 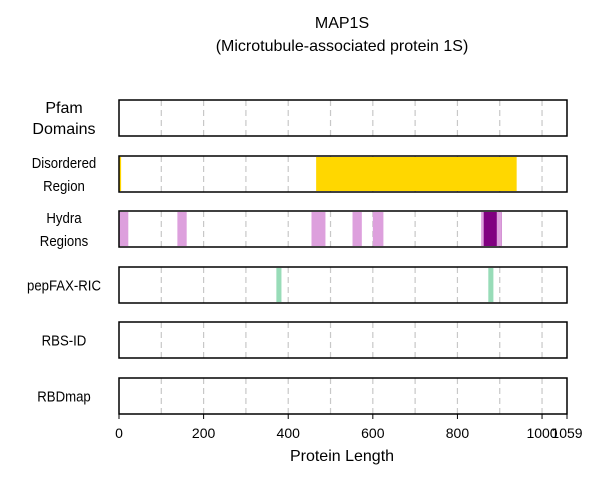 I want to click on x-tick-label: 200, so click(x=204, y=433).